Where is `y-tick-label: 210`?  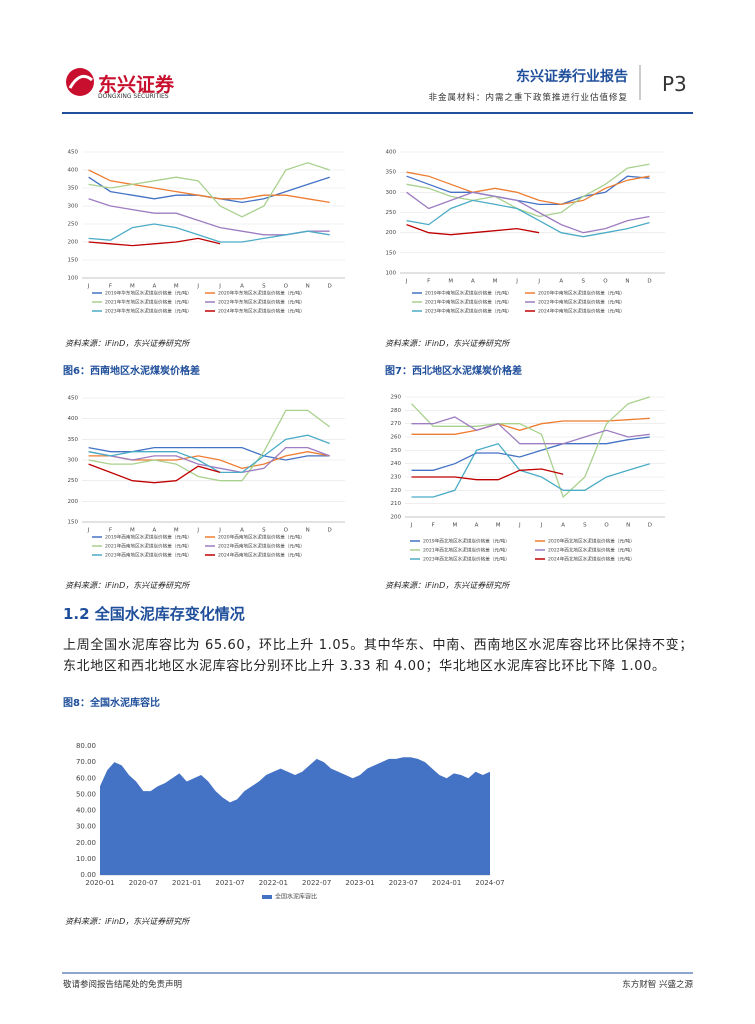 y-tick-label: 210 is located at coordinates (396, 504).